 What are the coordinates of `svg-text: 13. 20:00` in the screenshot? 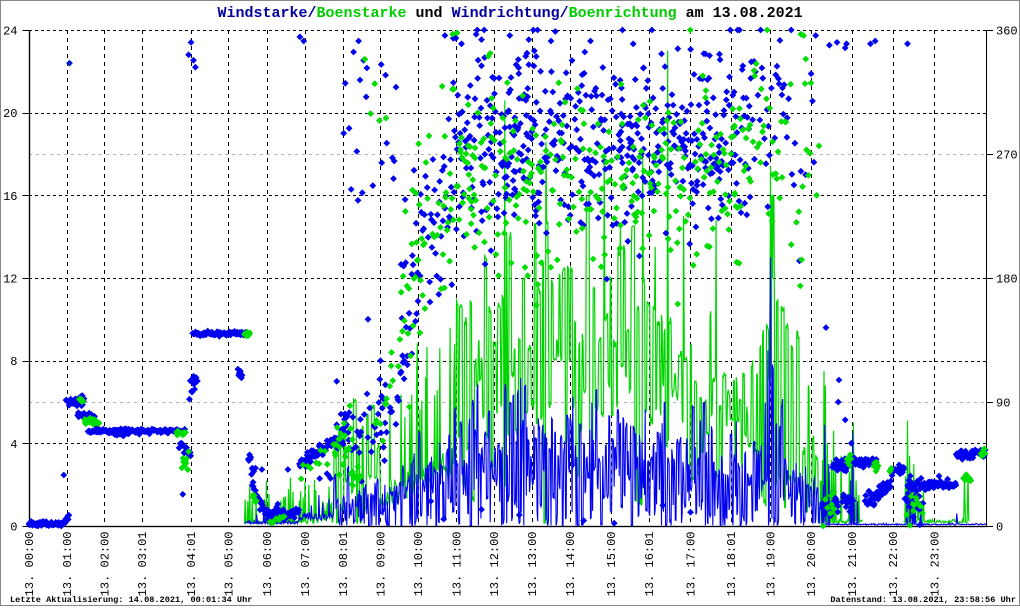 It's located at (812, 564).